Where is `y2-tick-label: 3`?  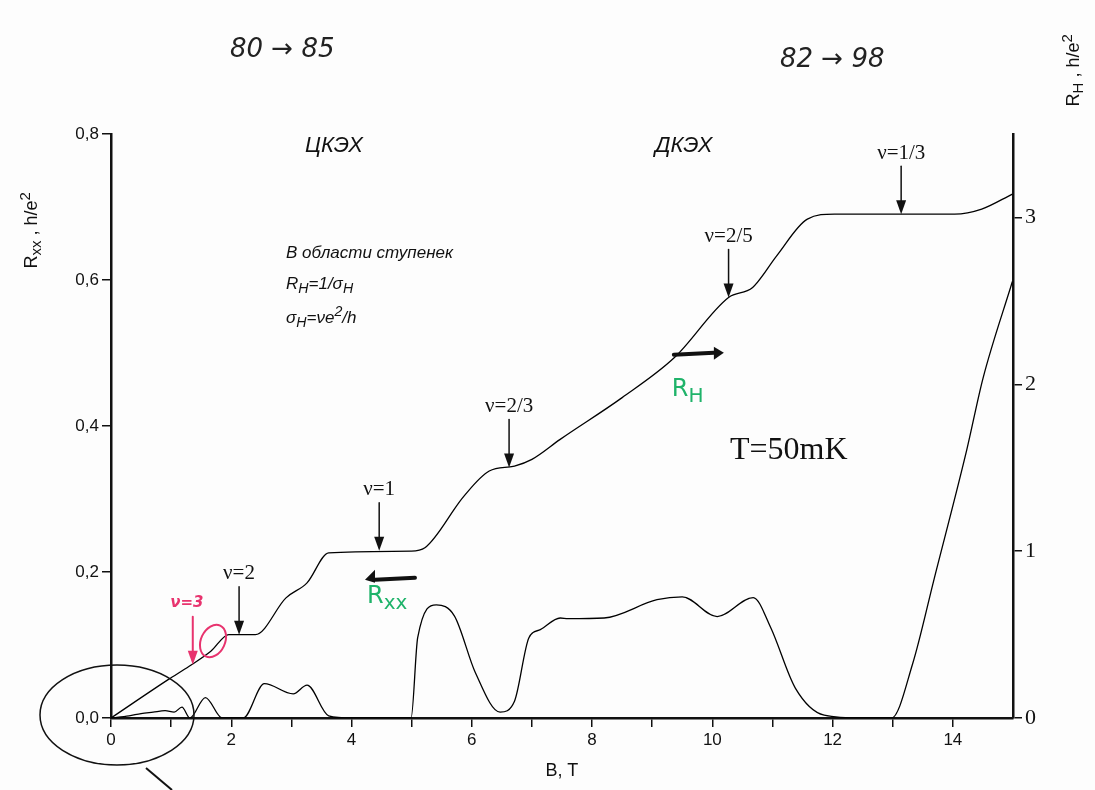
y2-tick-label: 3 is located at coordinates (1030, 216).